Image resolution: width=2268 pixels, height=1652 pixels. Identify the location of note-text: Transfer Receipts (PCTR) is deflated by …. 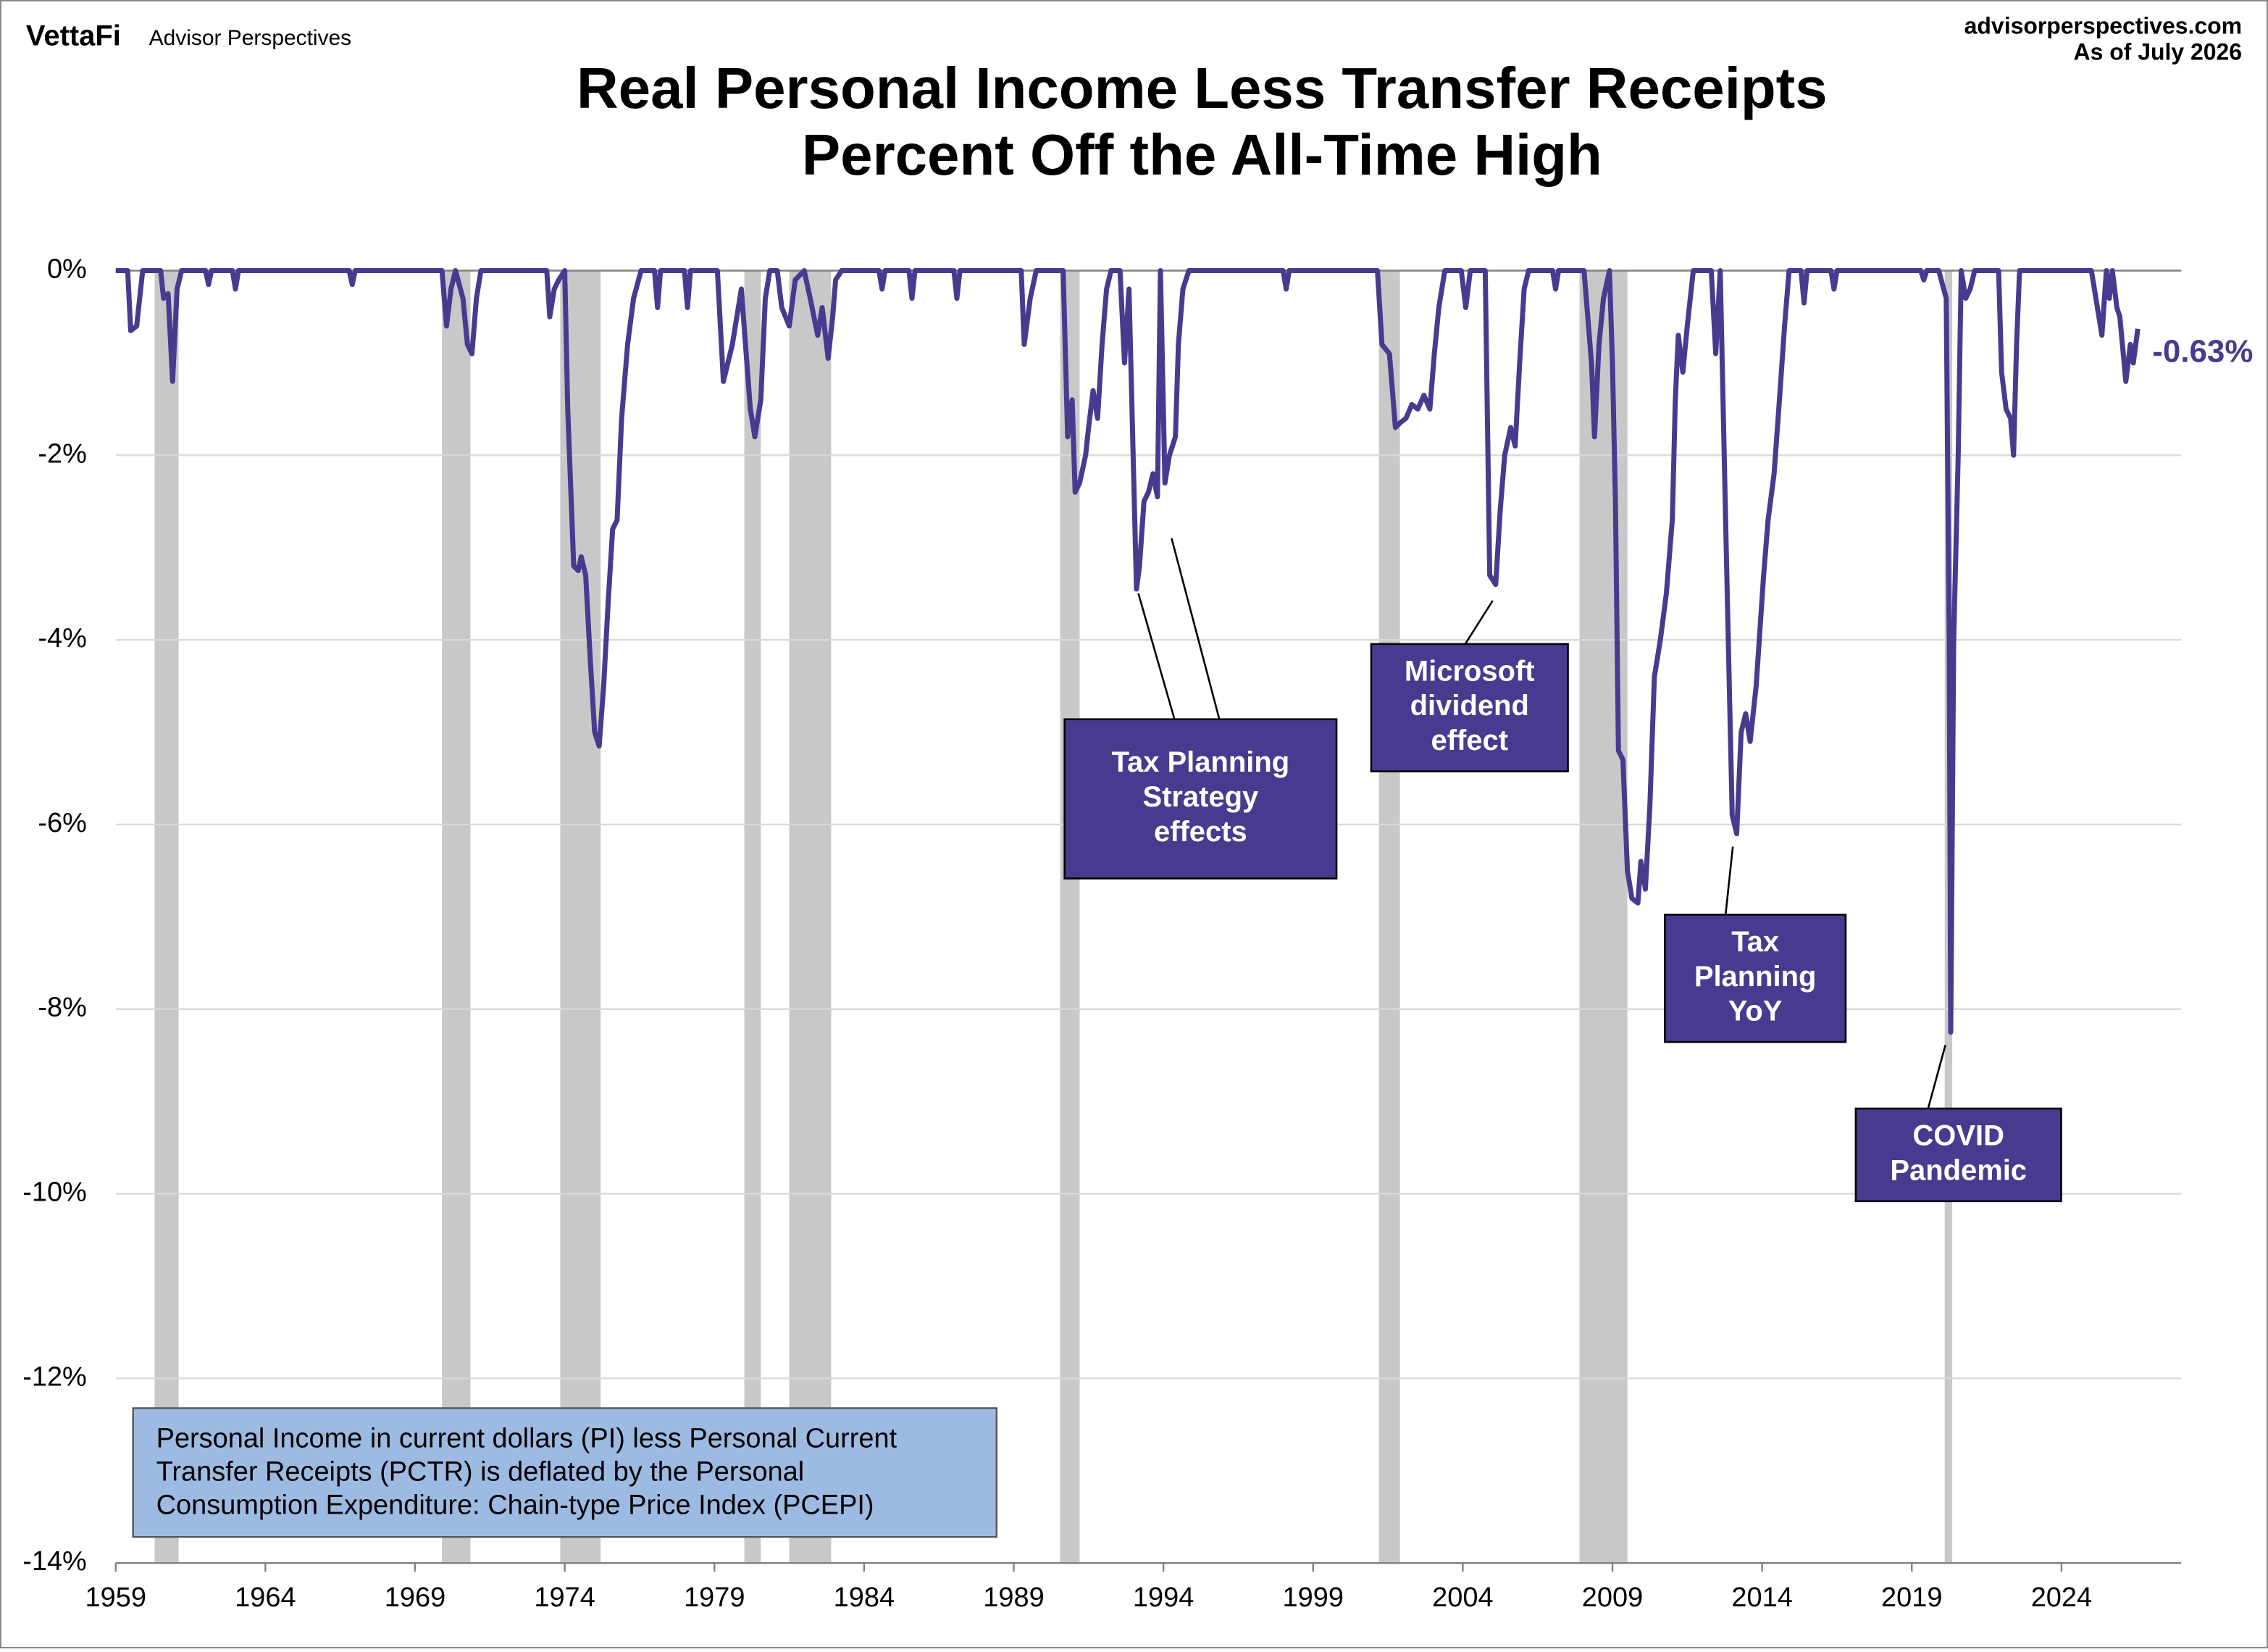
(481, 1471).